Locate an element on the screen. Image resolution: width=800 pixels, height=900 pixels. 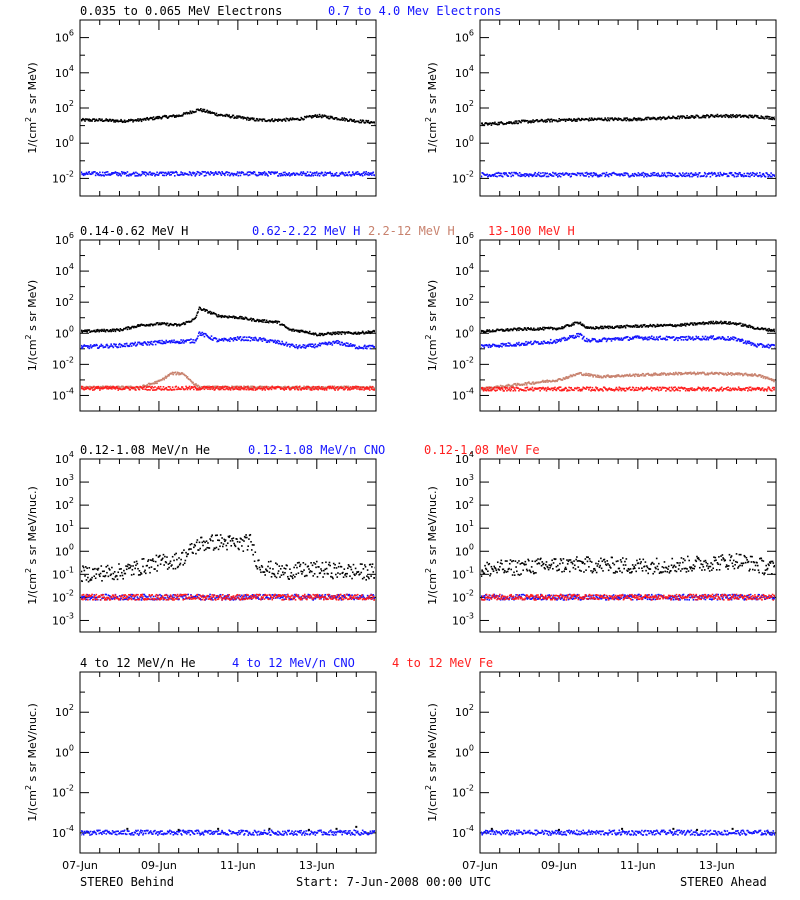
data-series-black is located at coordinates (228, 321).